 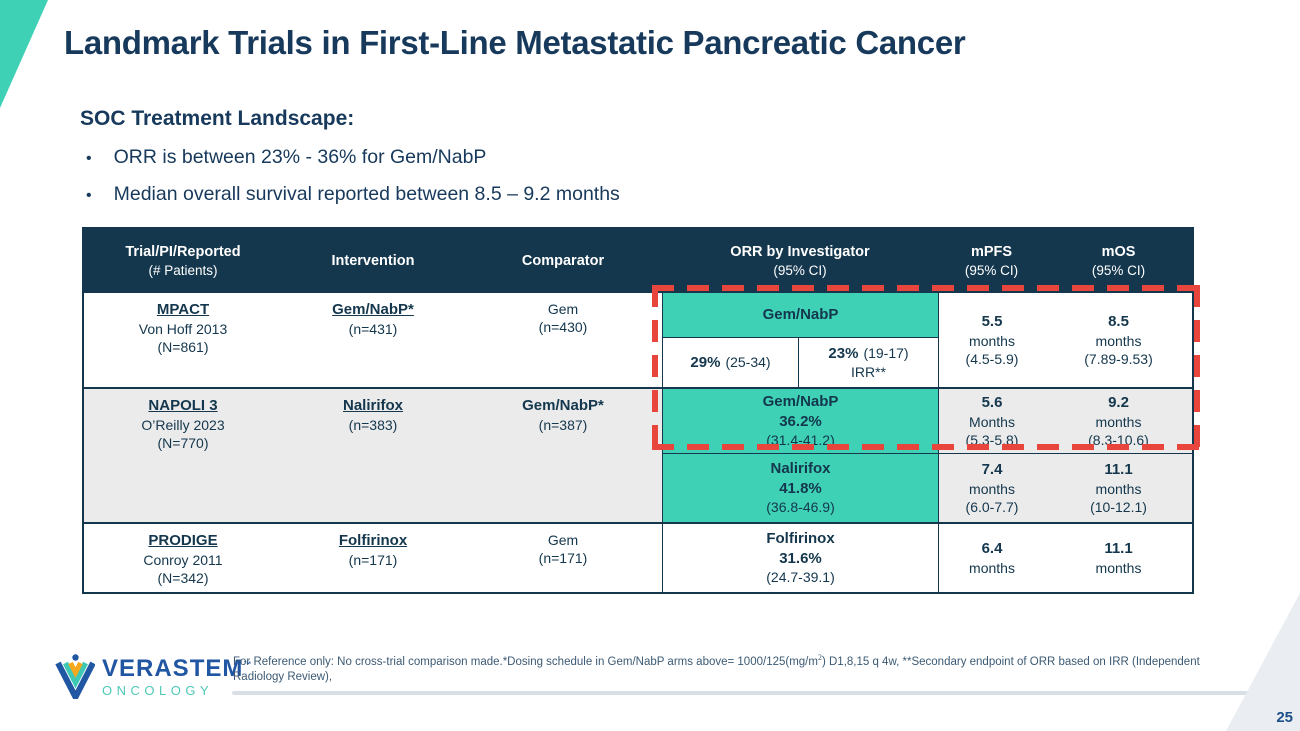 I want to click on header-mpfs: mPFS (95% CI), so click(x=991, y=261).